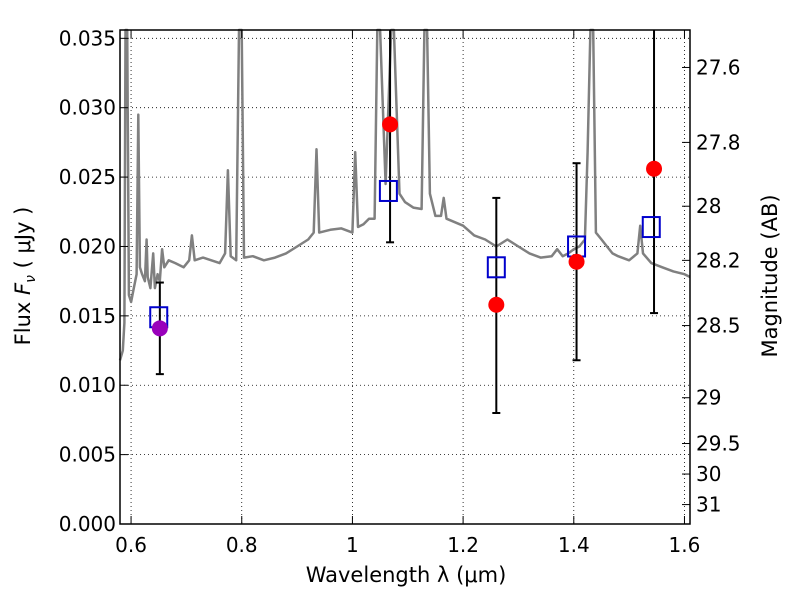  Describe the element at coordinates (574, 545) in the screenshot. I see `x-tick-label: 1.4` at that location.